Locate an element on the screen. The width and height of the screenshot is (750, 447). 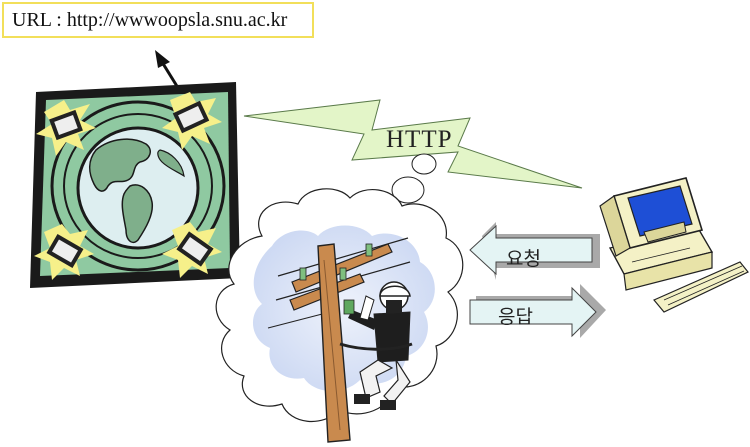
request-label: 요청 is located at coordinates (523, 259).